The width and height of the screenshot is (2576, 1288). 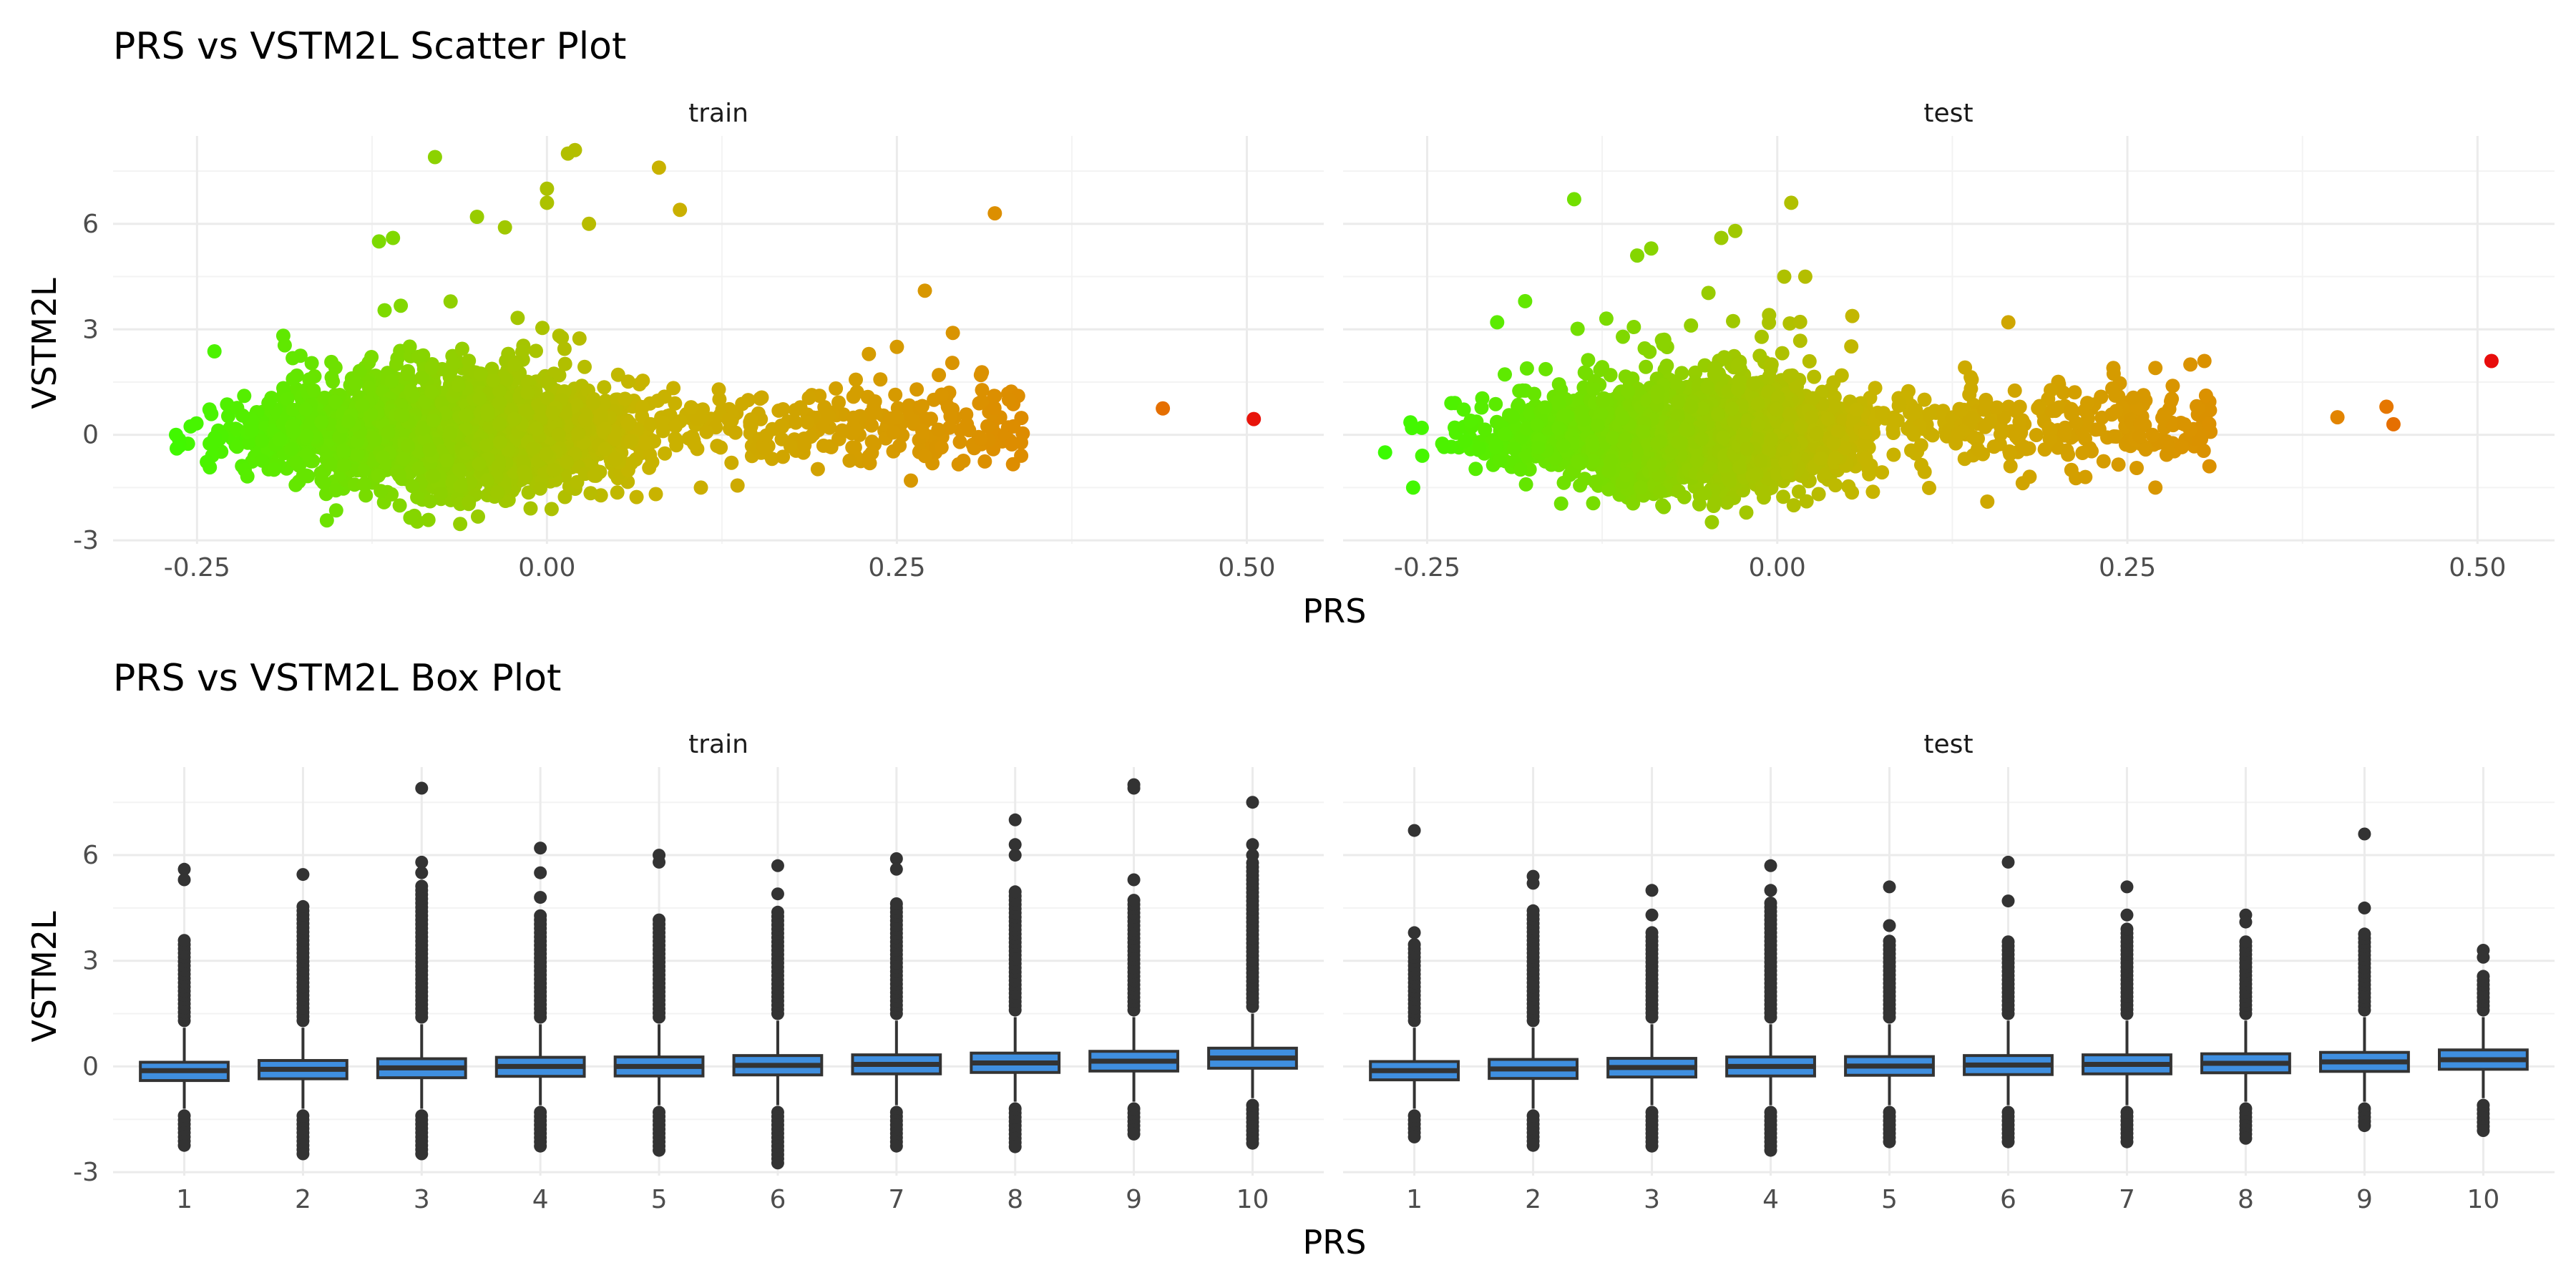 What do you see at coordinates (197, 567) in the screenshot?
I see `x-tick-label: -0.25` at bounding box center [197, 567].